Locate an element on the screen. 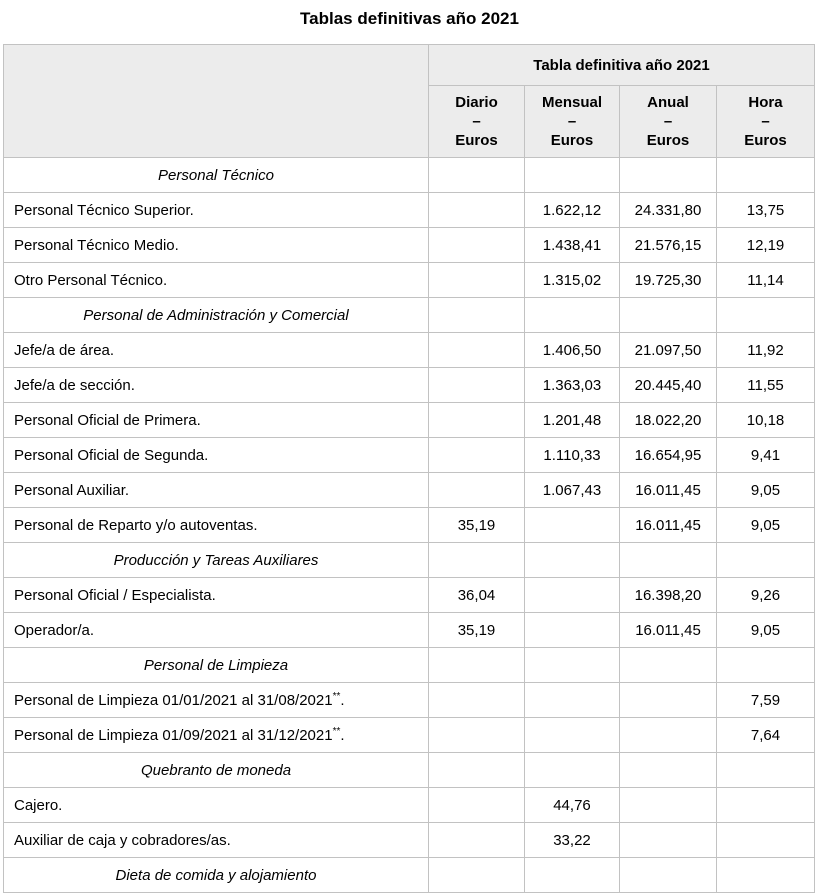  column-name: Mensual is located at coordinates (571, 102).